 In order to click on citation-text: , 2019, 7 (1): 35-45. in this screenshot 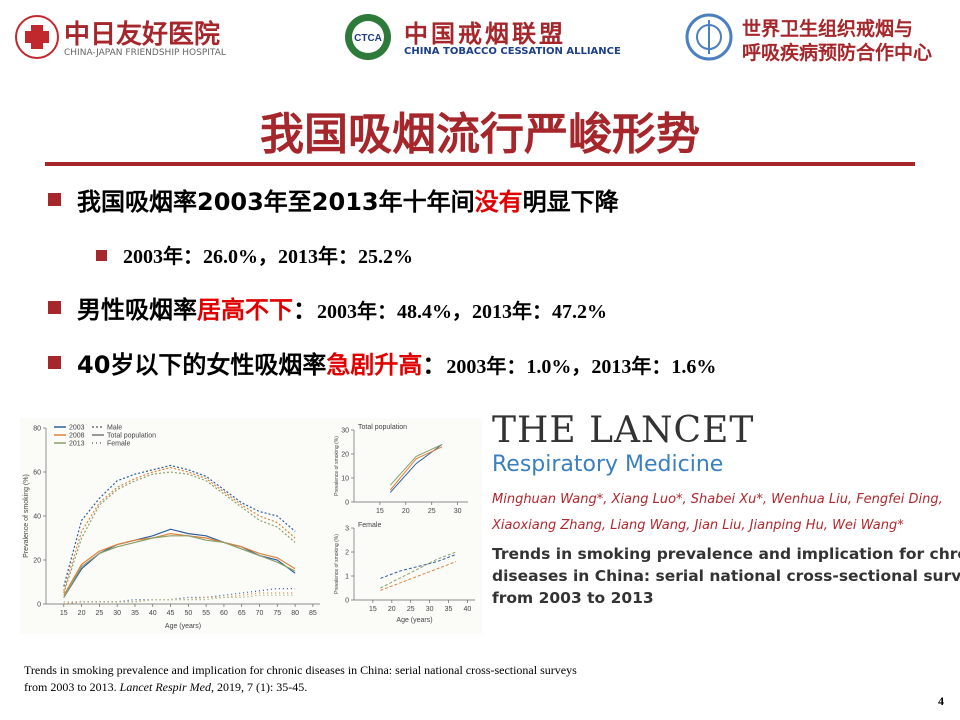, I will do `click(259, 687)`.